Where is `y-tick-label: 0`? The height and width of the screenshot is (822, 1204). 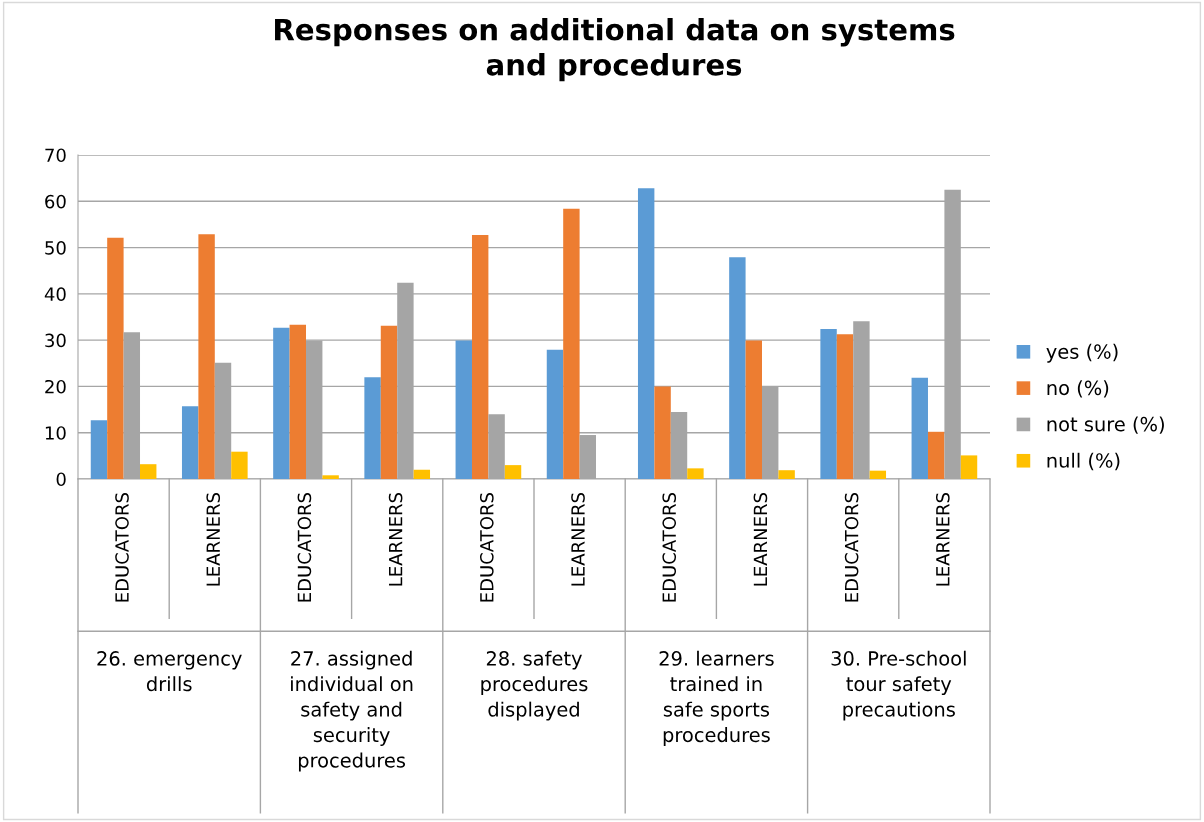 y-tick-label: 0 is located at coordinates (61, 479).